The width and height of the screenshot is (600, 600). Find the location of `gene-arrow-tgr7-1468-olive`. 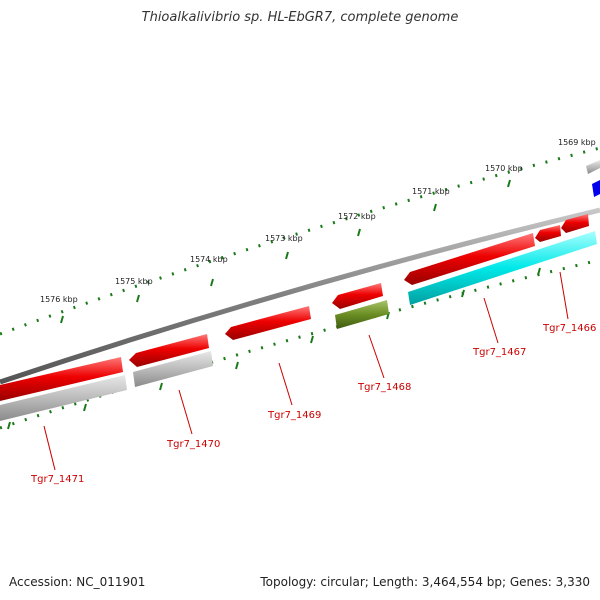

gene-arrow-tgr7-1468-olive is located at coordinates (362, 314).